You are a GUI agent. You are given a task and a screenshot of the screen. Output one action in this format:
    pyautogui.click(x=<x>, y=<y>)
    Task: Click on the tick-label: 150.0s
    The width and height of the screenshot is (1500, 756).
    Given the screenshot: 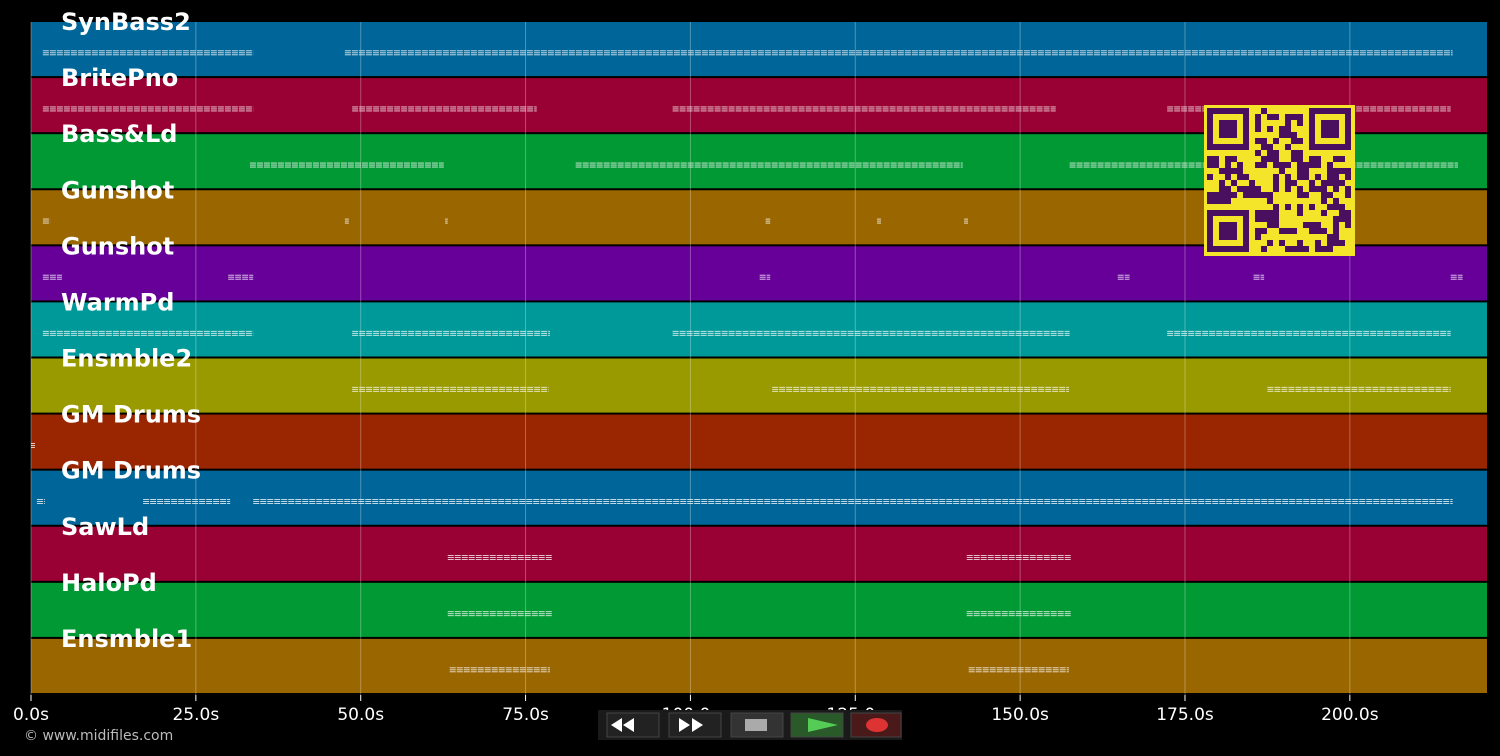 What is the action you would take?
    pyautogui.click(x=1020, y=715)
    